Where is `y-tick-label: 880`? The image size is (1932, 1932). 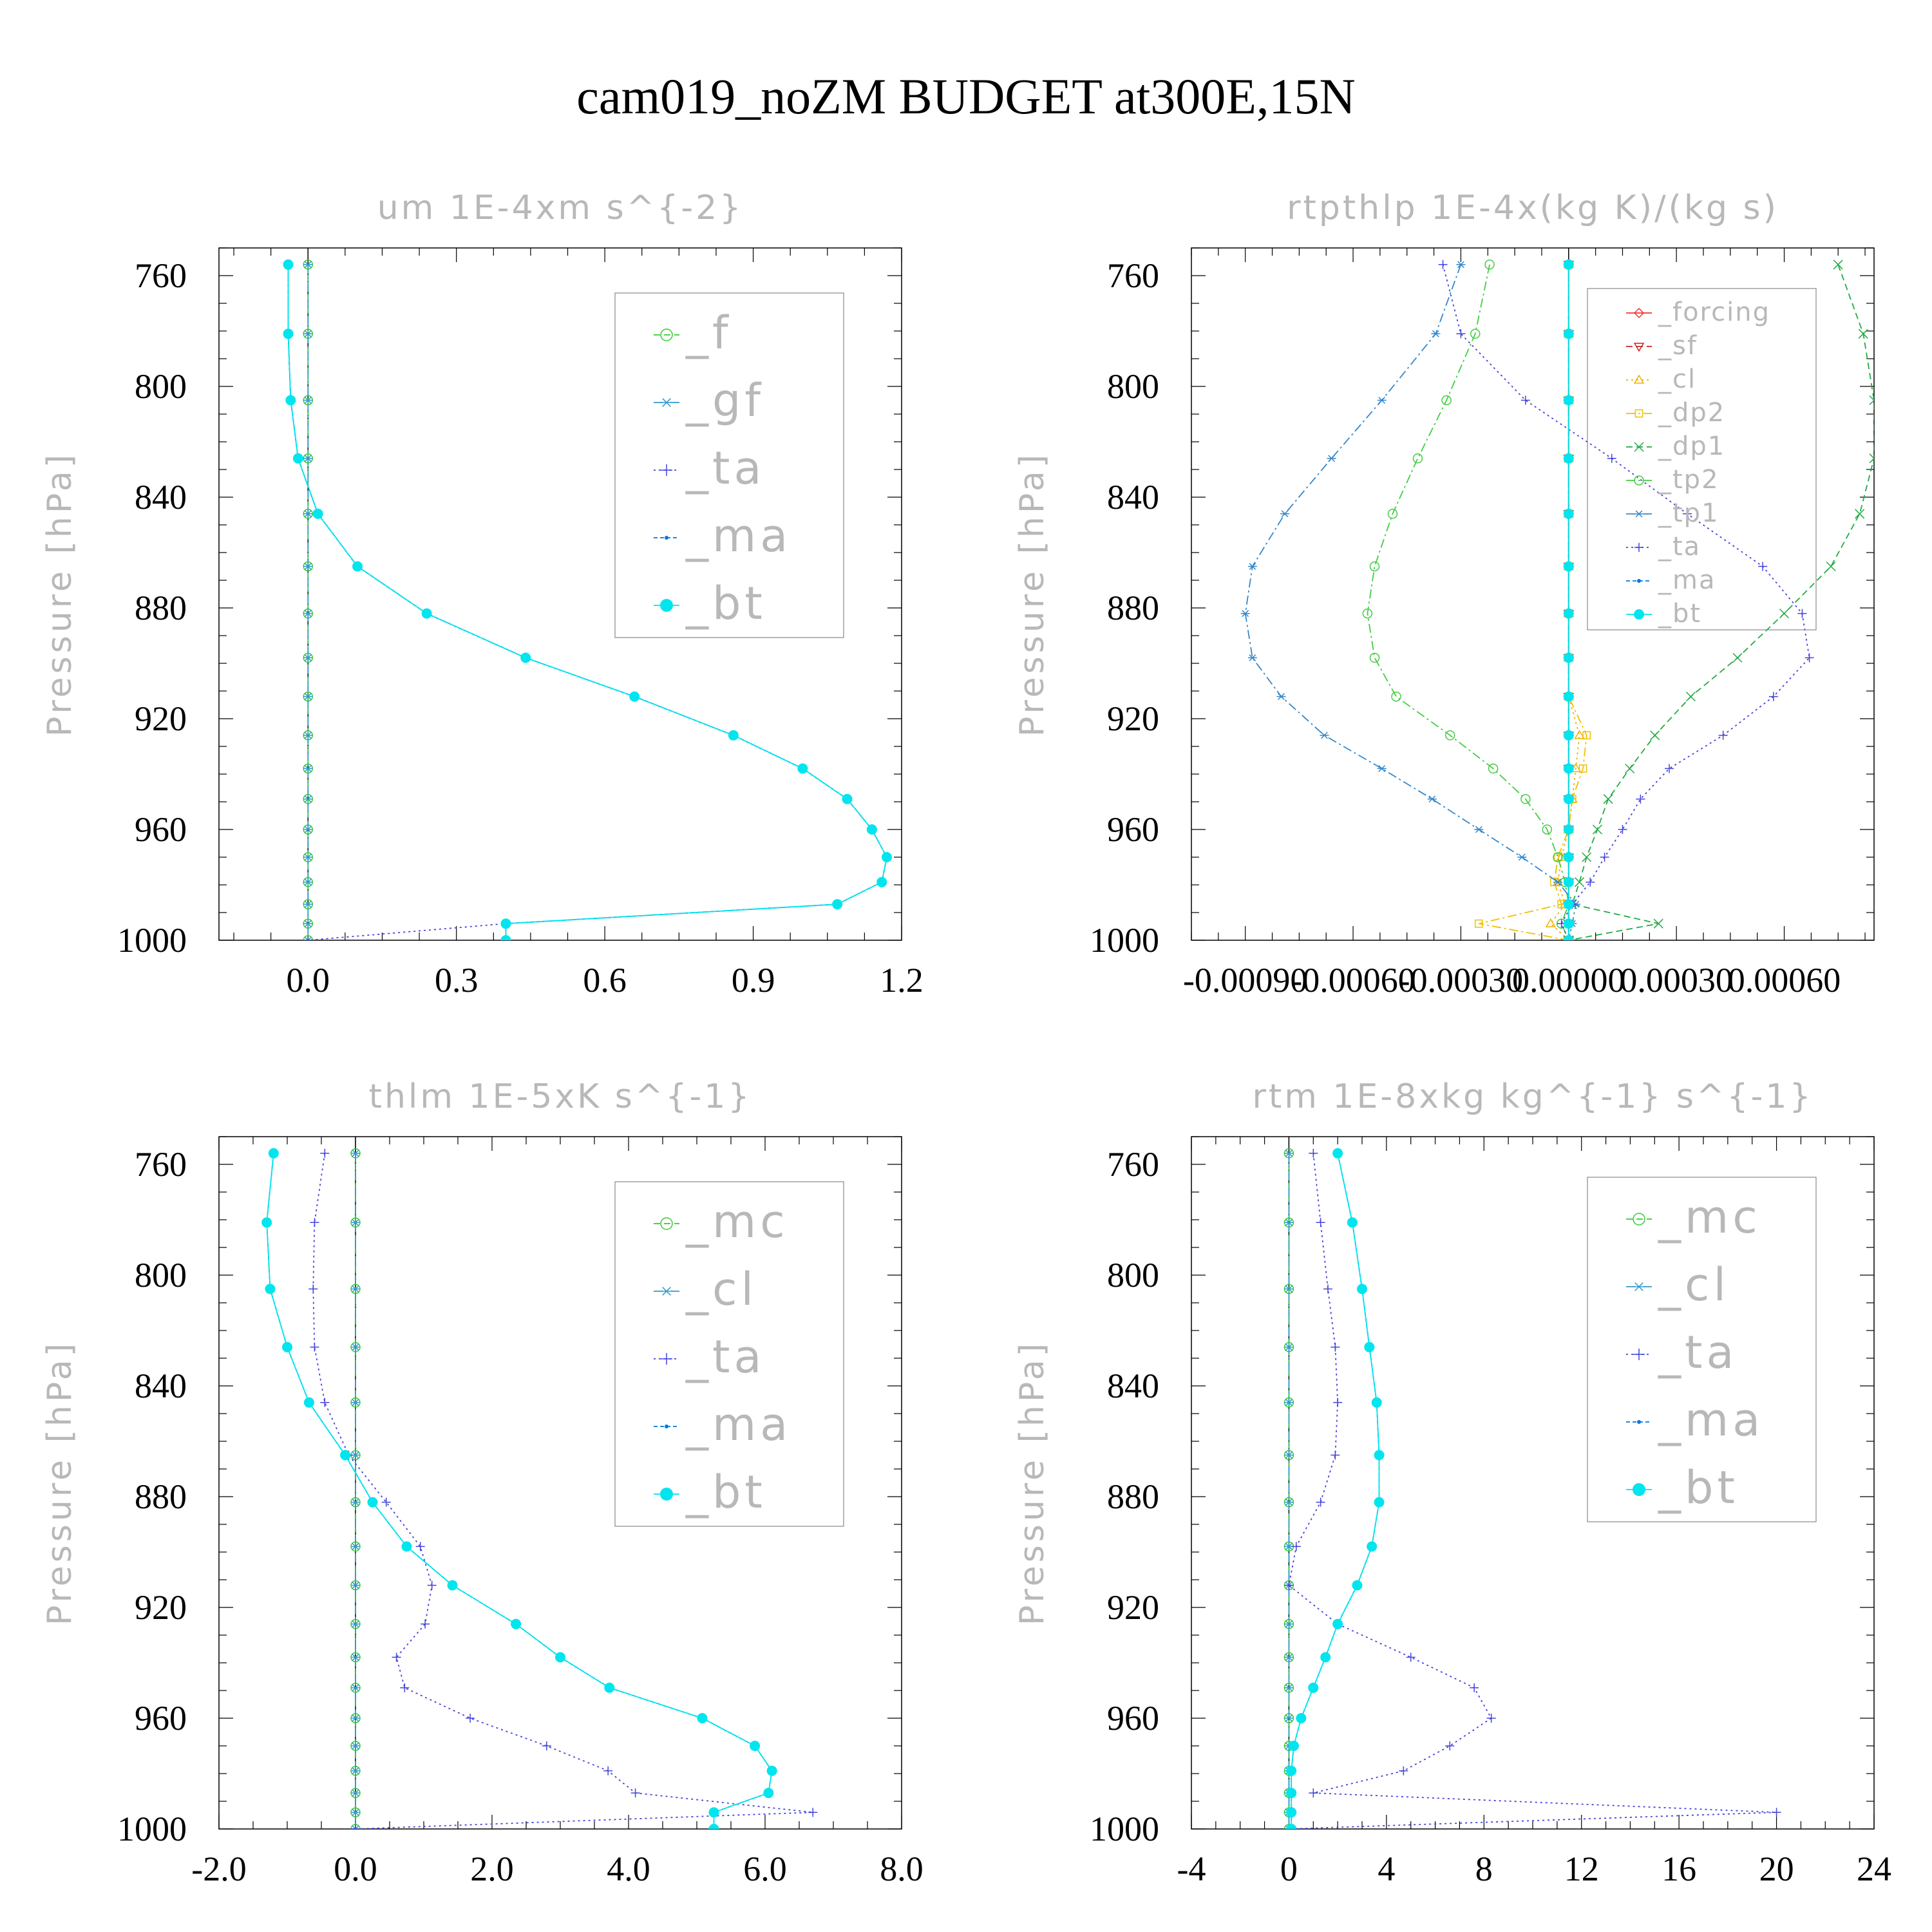 y-tick-label: 880 is located at coordinates (161, 608).